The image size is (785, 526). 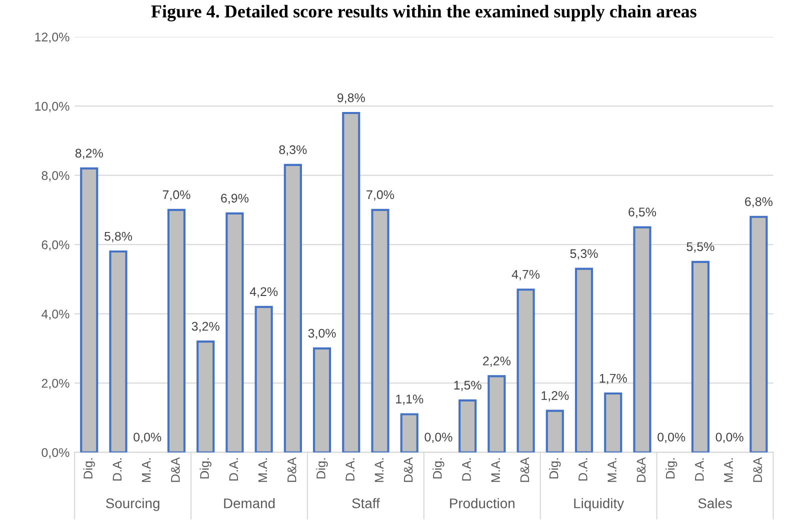 What do you see at coordinates (264, 292) in the screenshot?
I see `data-label: 4,2%` at bounding box center [264, 292].